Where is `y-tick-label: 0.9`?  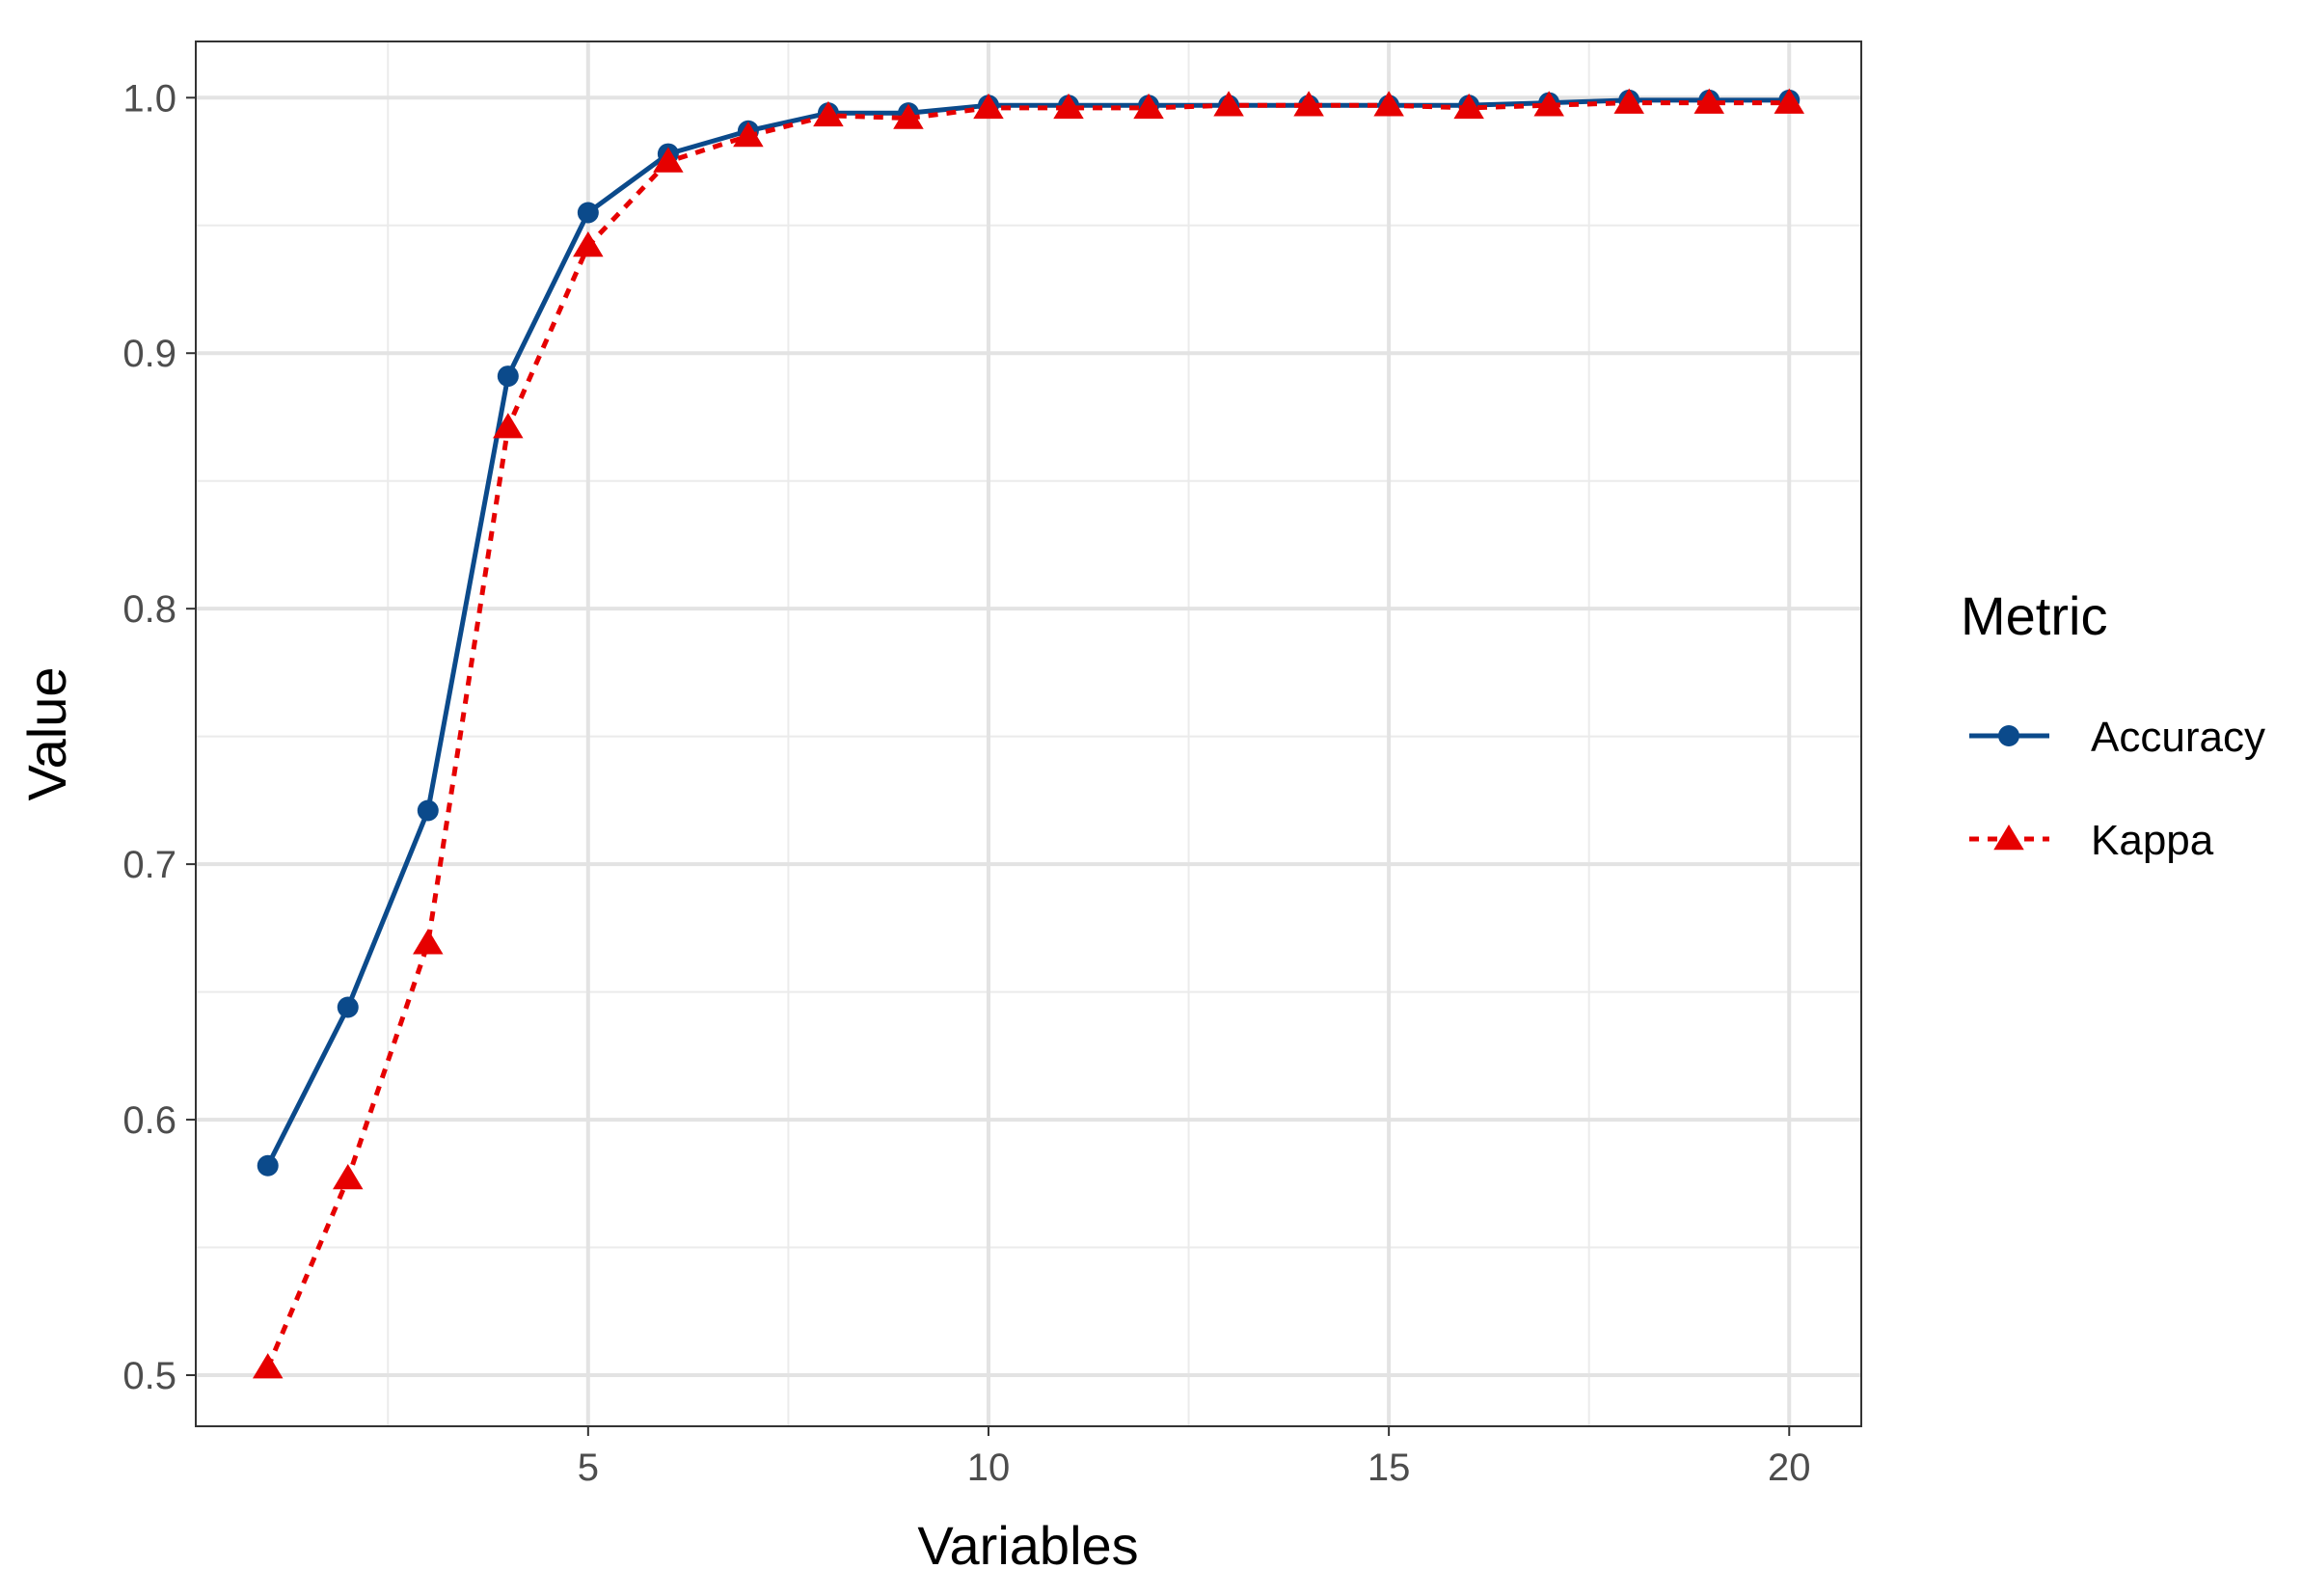 y-tick-label: 0.9 is located at coordinates (149, 354).